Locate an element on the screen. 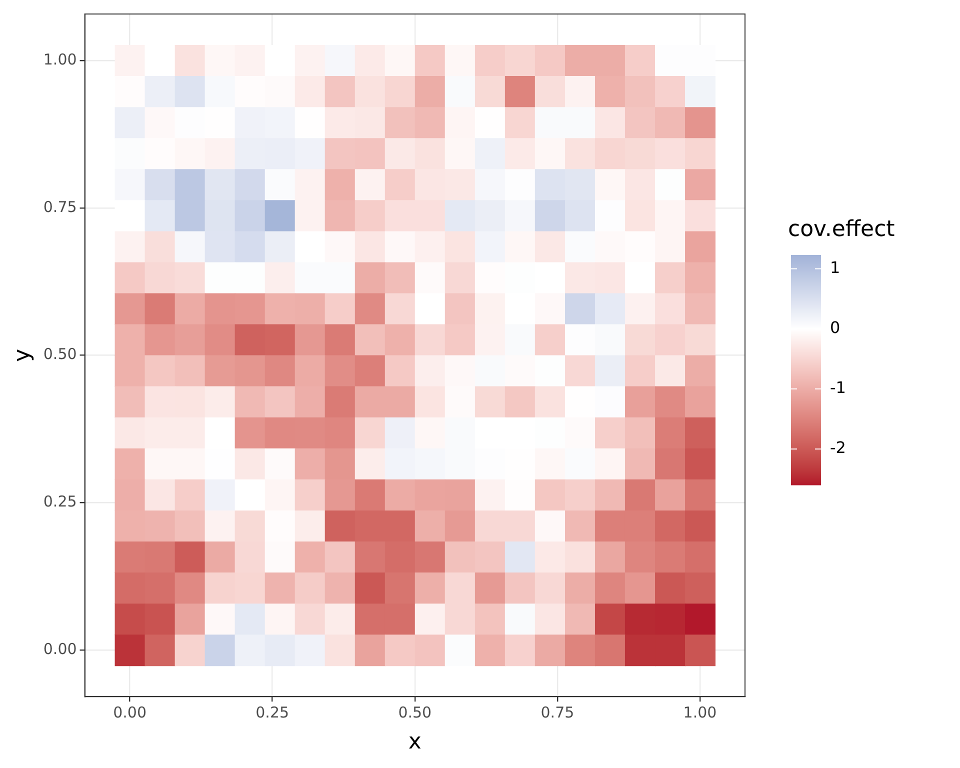 This screenshot has width=960, height=768. legend-title: cov.effect is located at coordinates (842, 229).